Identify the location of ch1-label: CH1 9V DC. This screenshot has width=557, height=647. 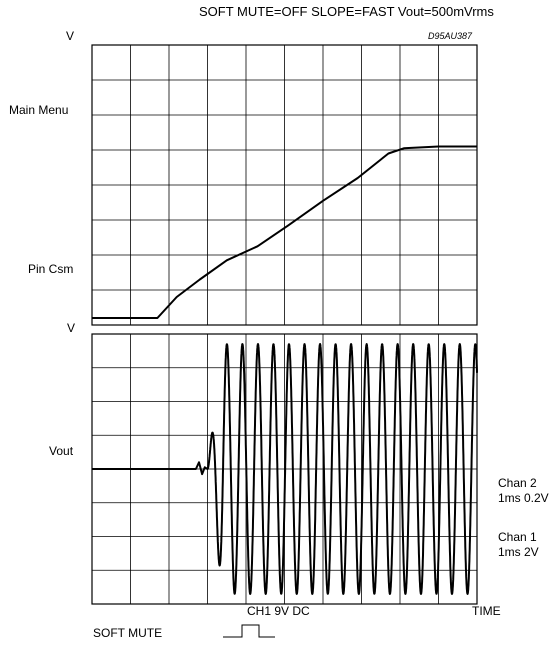
(278, 611).